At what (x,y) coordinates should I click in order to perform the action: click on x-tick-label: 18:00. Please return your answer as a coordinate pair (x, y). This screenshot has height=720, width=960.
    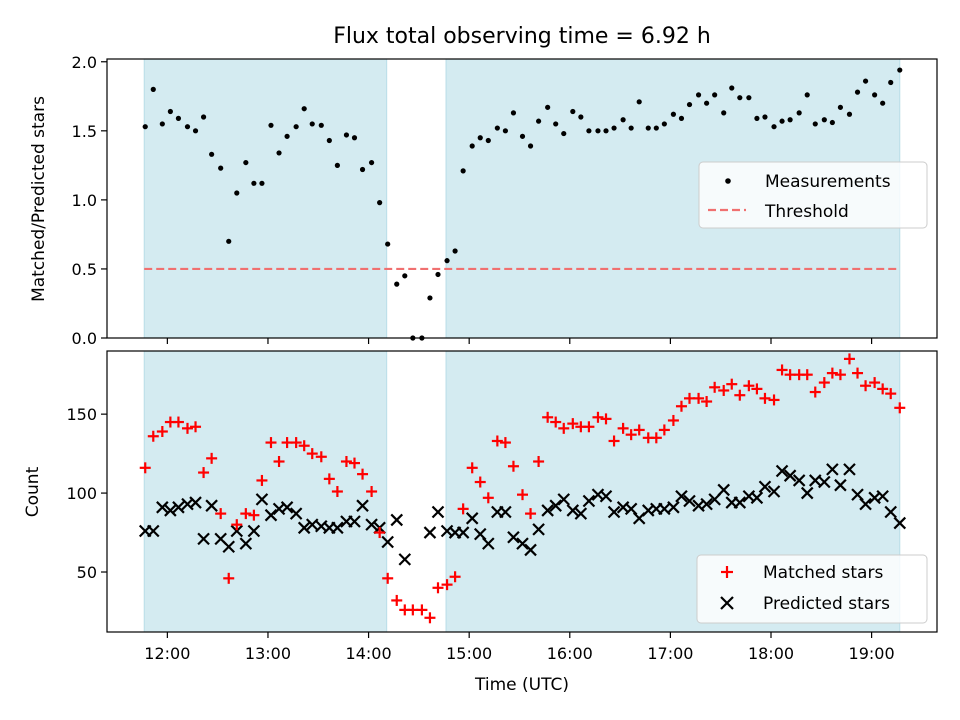
    Looking at the image, I should click on (771, 653).